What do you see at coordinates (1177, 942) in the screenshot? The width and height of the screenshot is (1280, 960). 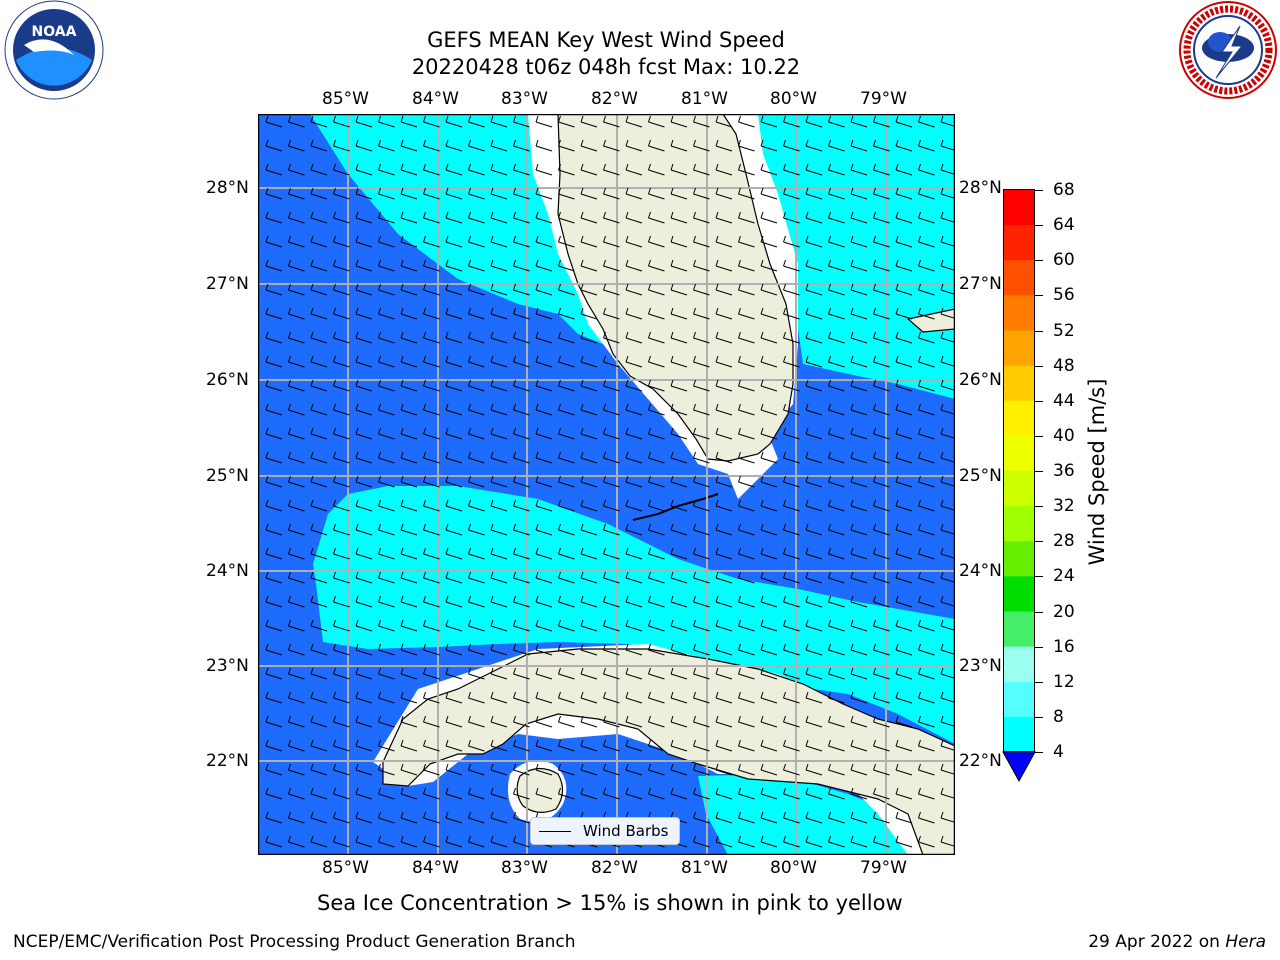 I see `footer-date: 29 Apr 2022 on Hera` at bounding box center [1177, 942].